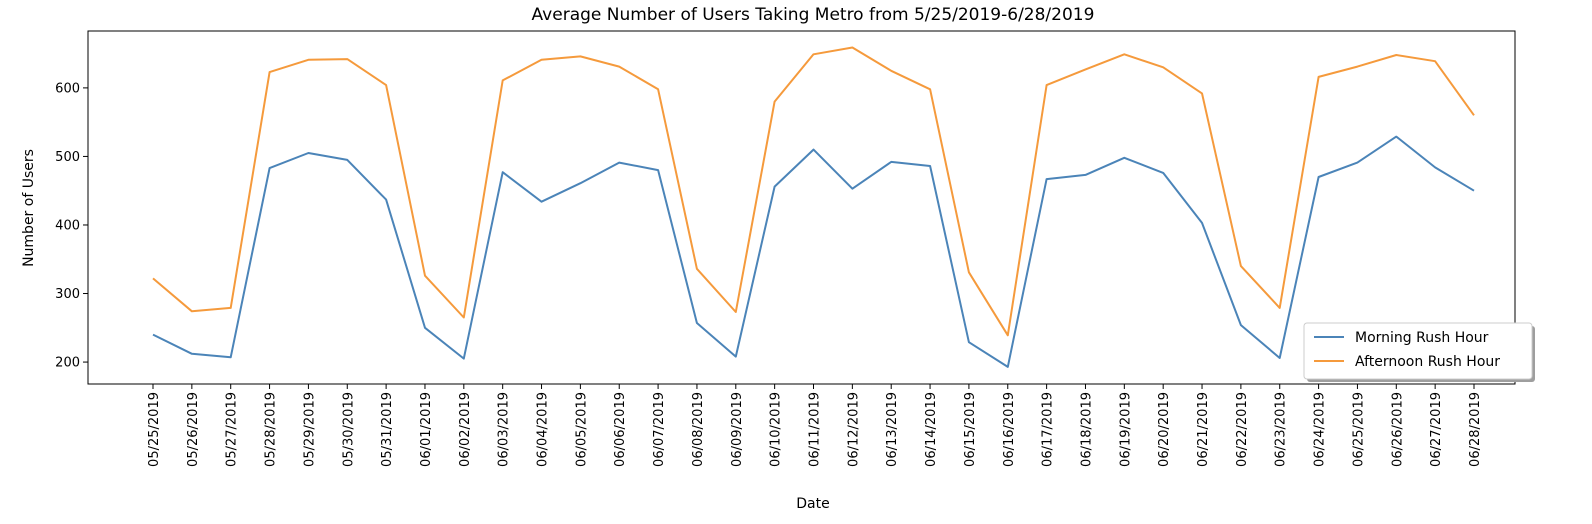 The width and height of the screenshot is (1592, 524). Describe the element at coordinates (465, 429) in the screenshot. I see `x-tick-label: 06/02/2019` at that location.